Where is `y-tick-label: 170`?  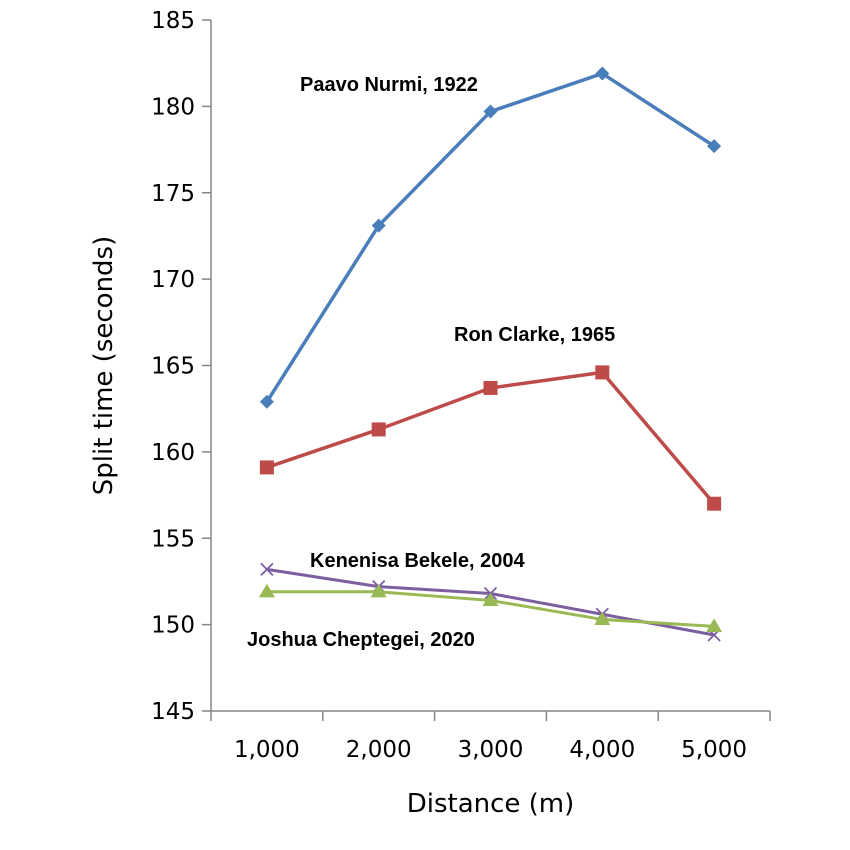
y-tick-label: 170 is located at coordinates (173, 280).